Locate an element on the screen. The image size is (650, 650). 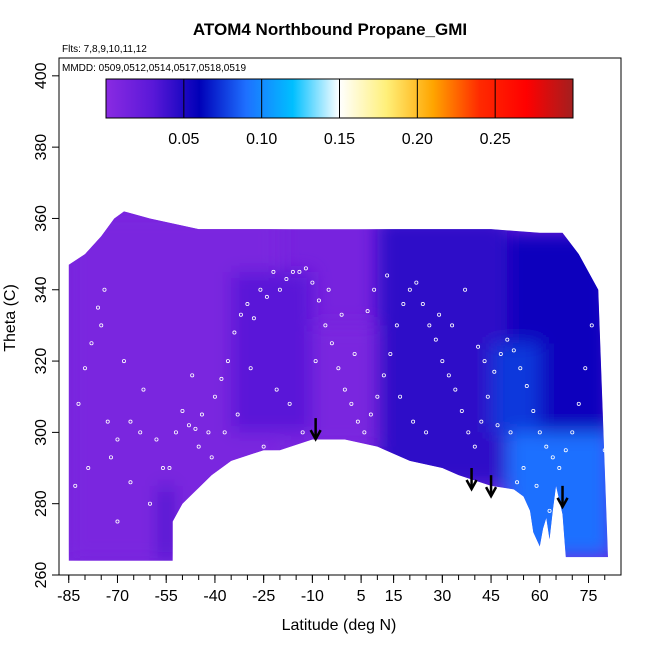
x-tick-label: 60 is located at coordinates (540, 596).